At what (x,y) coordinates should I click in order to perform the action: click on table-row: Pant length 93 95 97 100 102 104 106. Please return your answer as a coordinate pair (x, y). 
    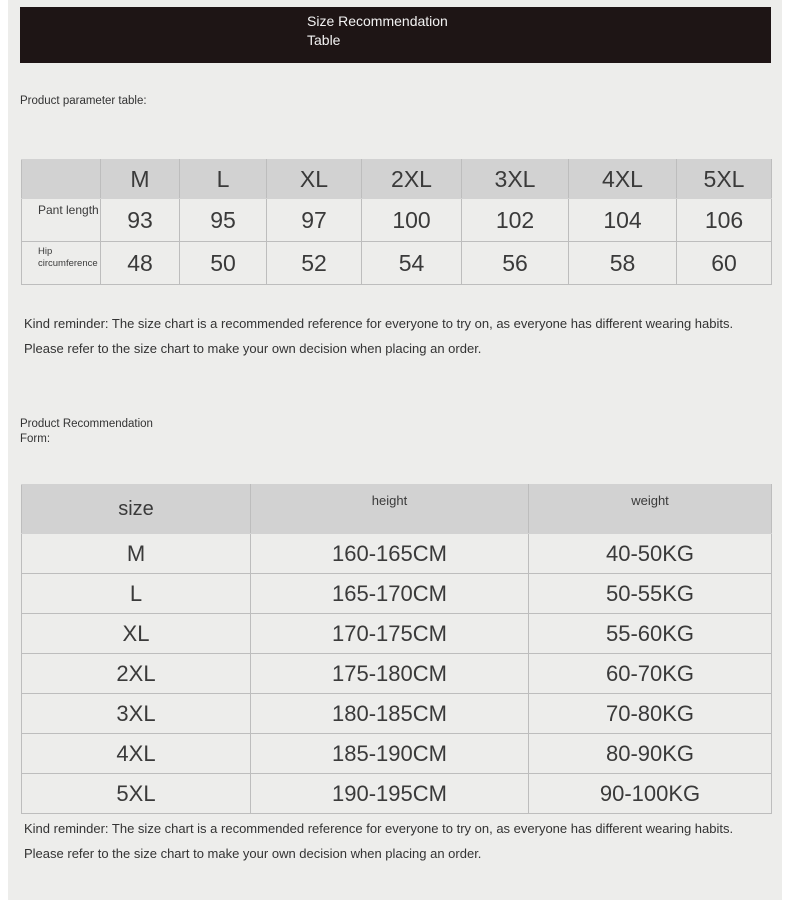
    Looking at the image, I should click on (396, 220).